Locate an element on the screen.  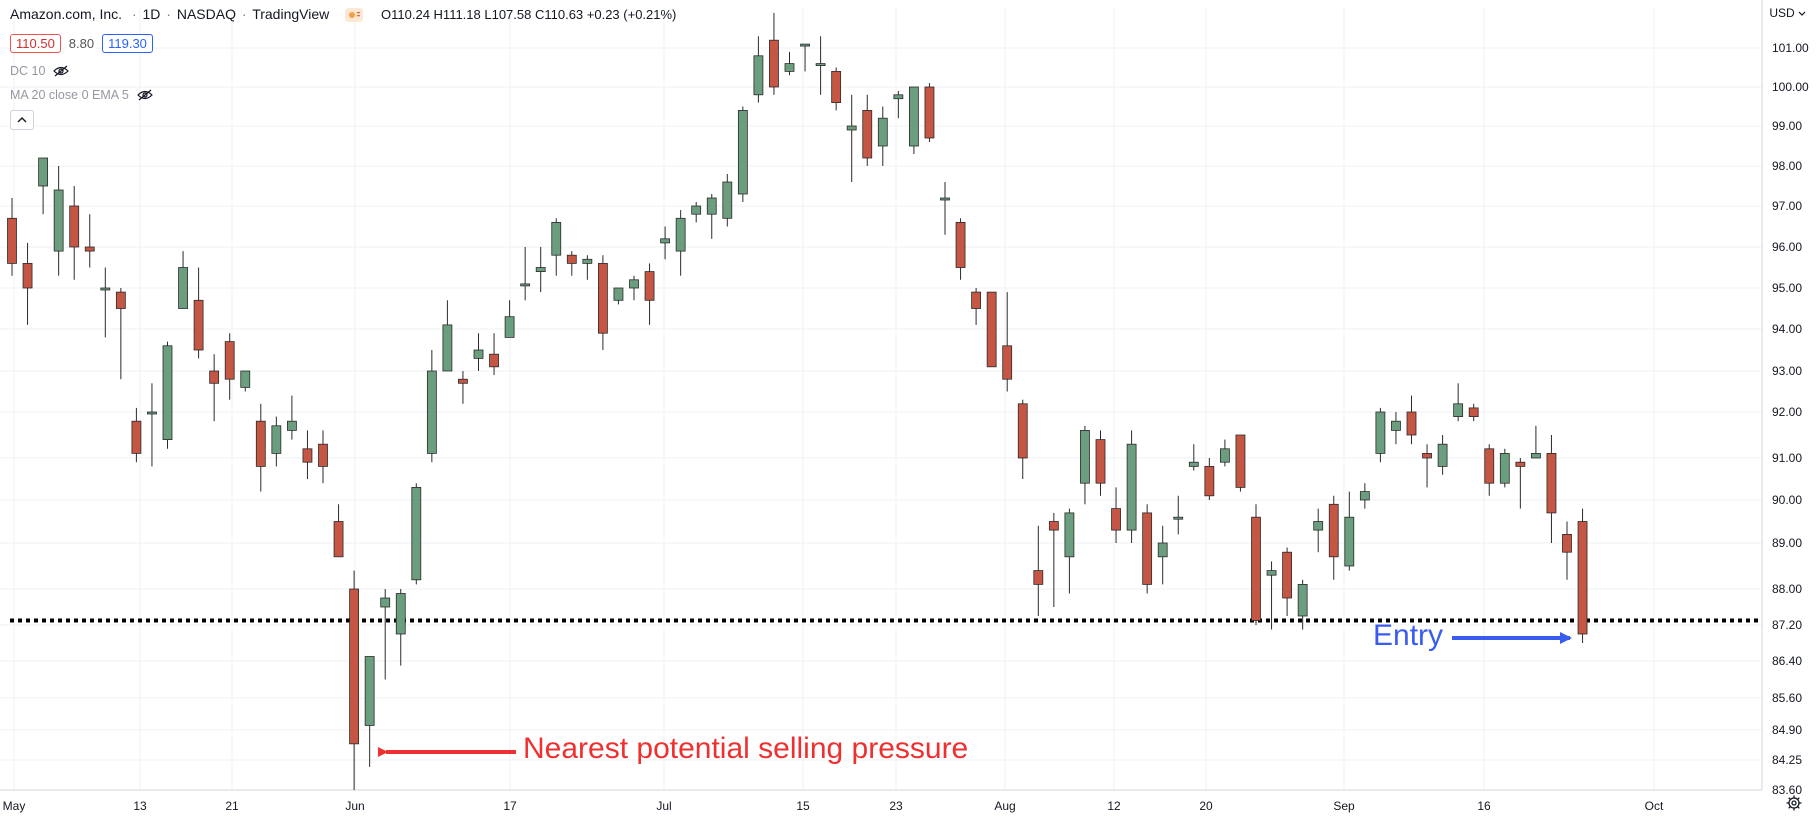
indicator-ma: MA 20 close 0 EMA 5 is located at coordinates (81, 95).